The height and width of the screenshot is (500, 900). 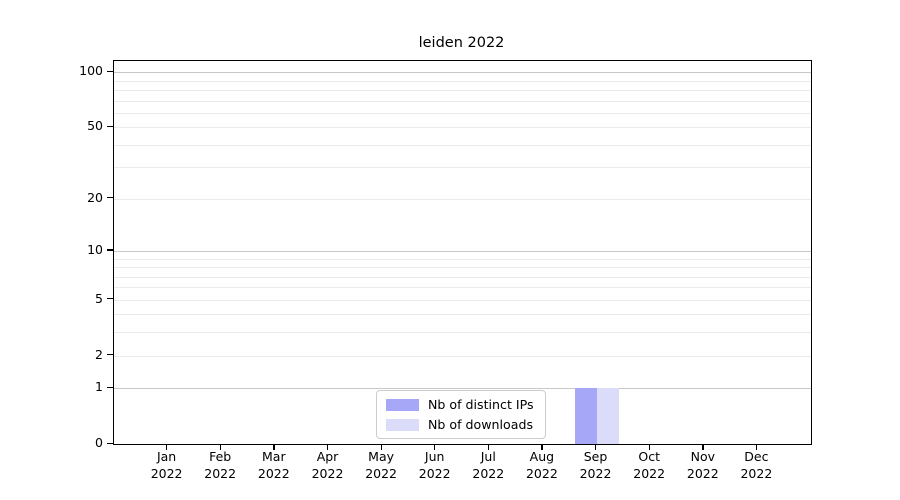 I want to click on x-tick-label: Jun 2022, so click(x=434, y=465).